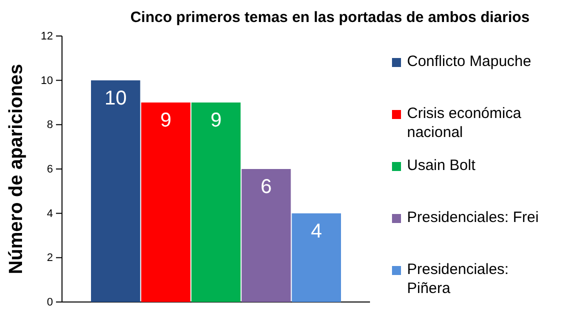 The height and width of the screenshot is (324, 581). What do you see at coordinates (330, 17) in the screenshot?
I see `chart-title: Cinco primeros temas en las portadas de ambos diarios` at bounding box center [330, 17].